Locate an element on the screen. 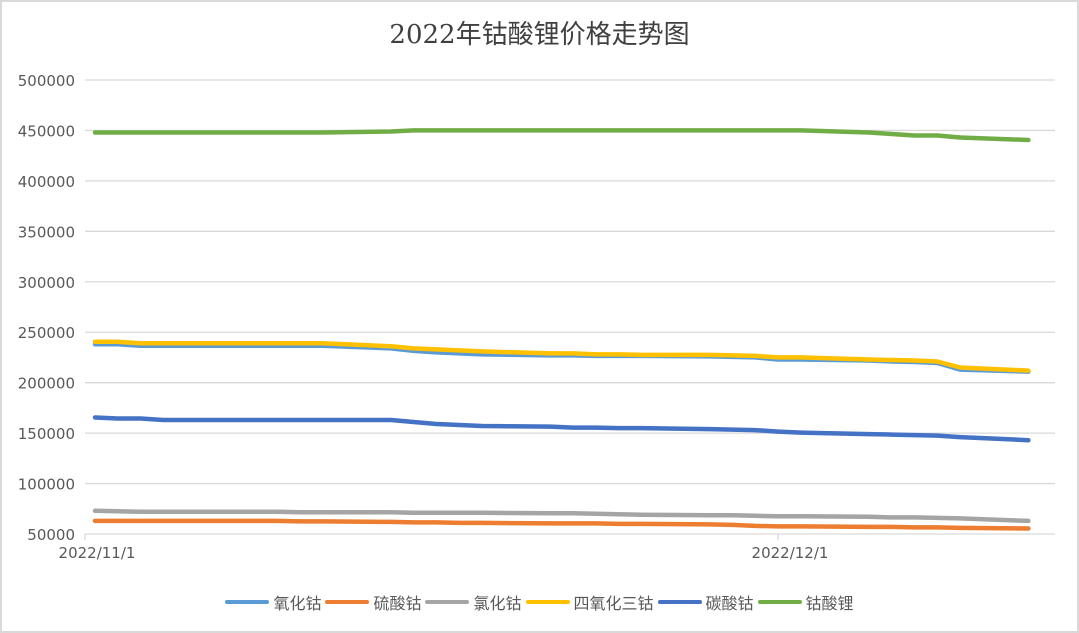 Image resolution: width=1079 pixels, height=633 pixels. x-axis: 2022/11/1 2022/12/1 is located at coordinates (557, 547).